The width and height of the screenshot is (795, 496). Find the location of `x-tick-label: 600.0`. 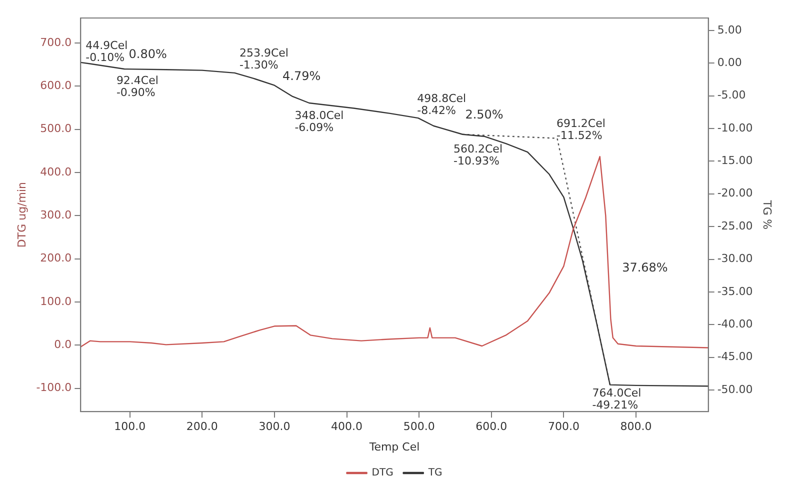

x-tick-label: 600.0 is located at coordinates (492, 427).